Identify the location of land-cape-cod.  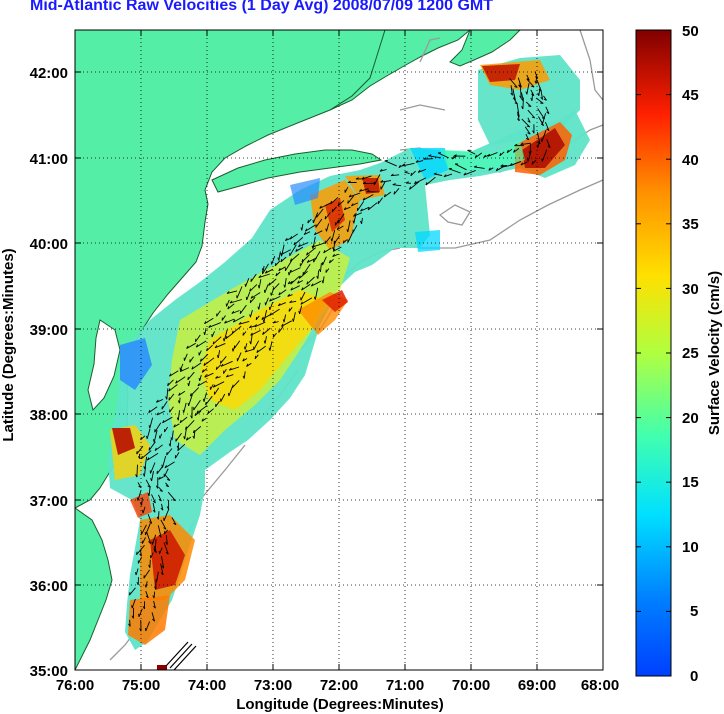
(485, 48).